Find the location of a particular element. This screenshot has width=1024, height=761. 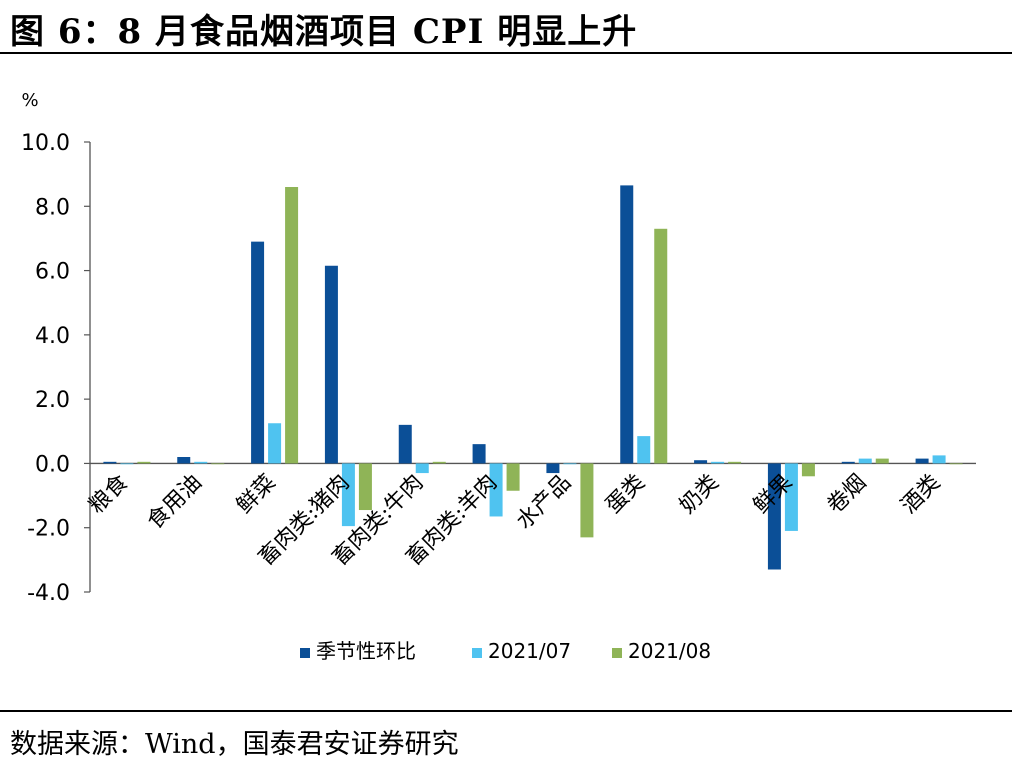

y-tick-label: -4.0 is located at coordinates (48, 593).